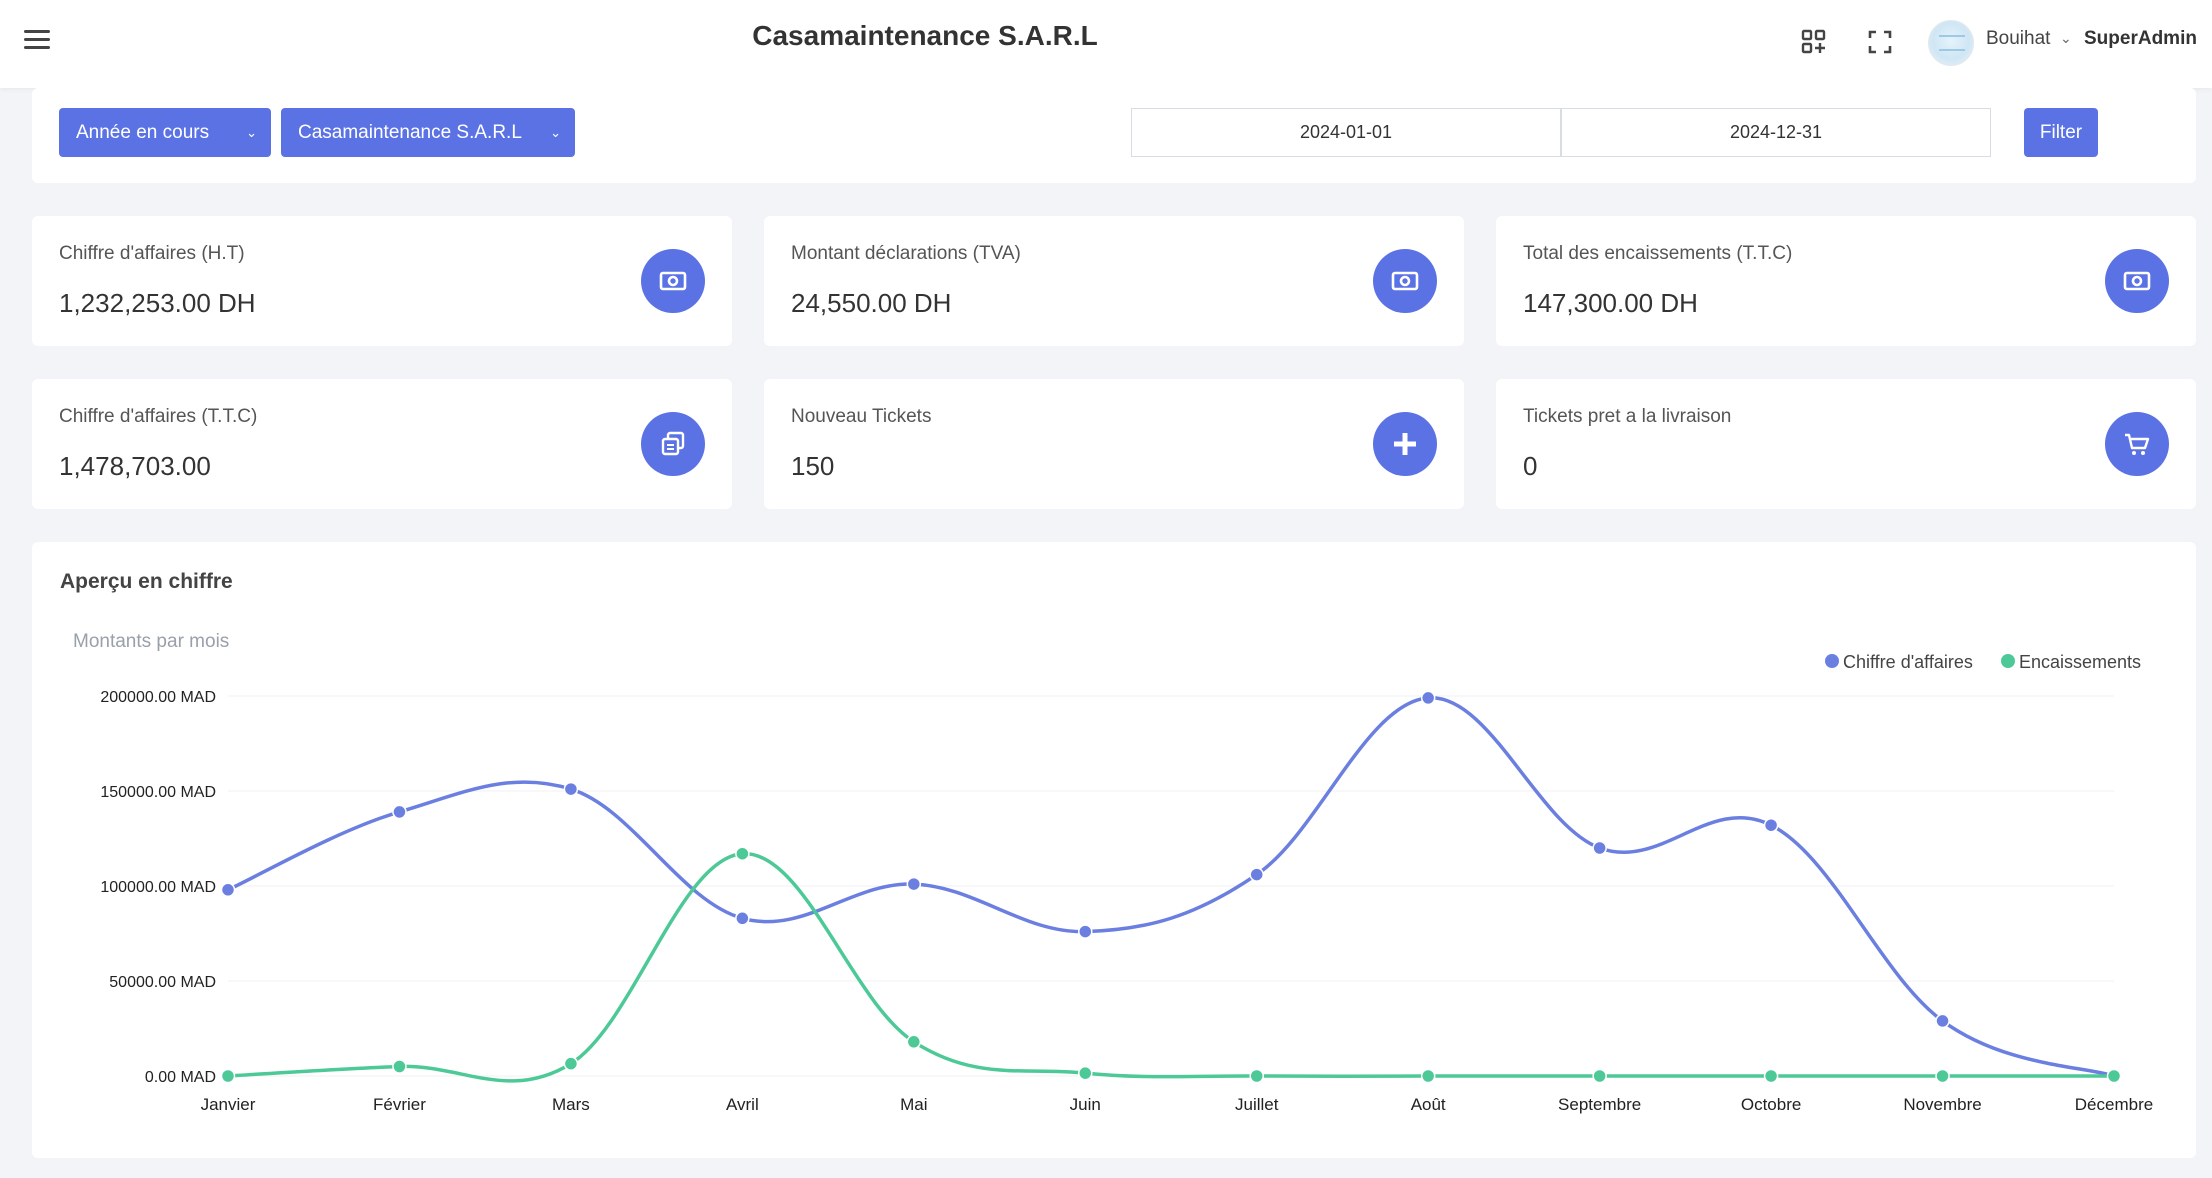 This screenshot has width=2212, height=1178. Describe the element at coordinates (673, 444) in the screenshot. I see `copy-icon` at that location.